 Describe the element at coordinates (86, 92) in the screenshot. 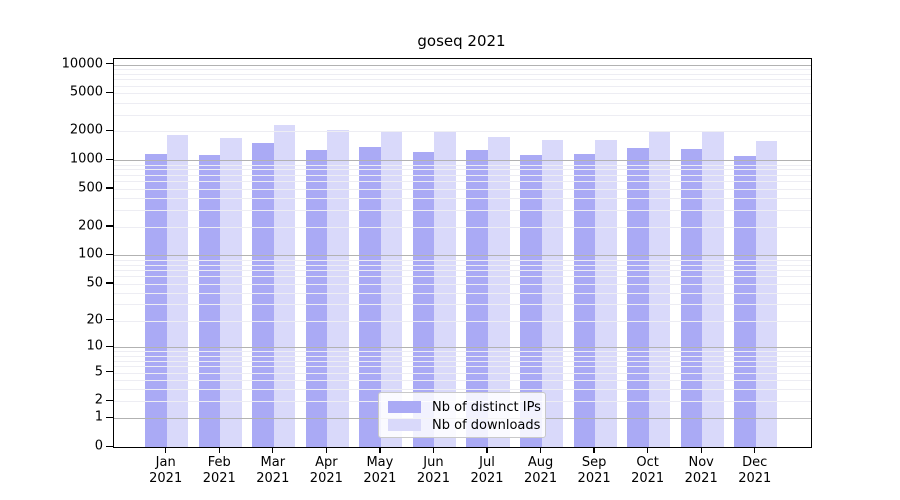

I see `y-tick-label-5000: 5000` at that location.